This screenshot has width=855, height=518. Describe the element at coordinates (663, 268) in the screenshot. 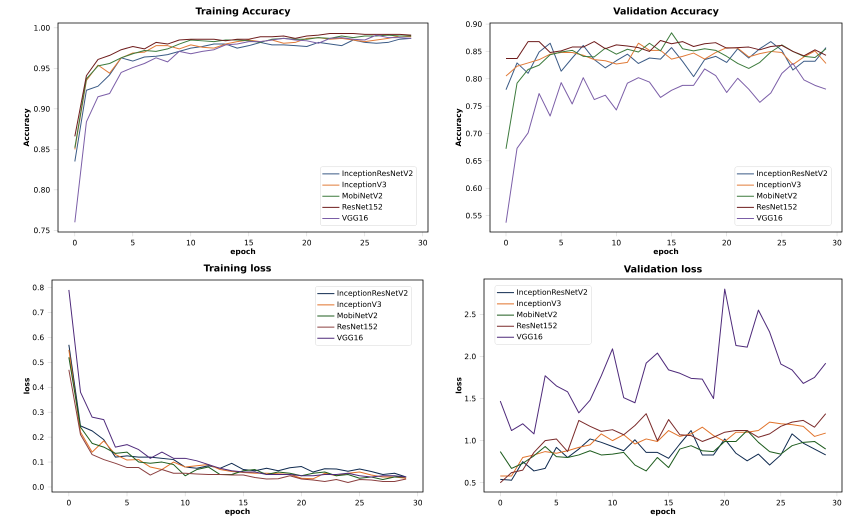

I see `chart-title: Validation loss` at that location.